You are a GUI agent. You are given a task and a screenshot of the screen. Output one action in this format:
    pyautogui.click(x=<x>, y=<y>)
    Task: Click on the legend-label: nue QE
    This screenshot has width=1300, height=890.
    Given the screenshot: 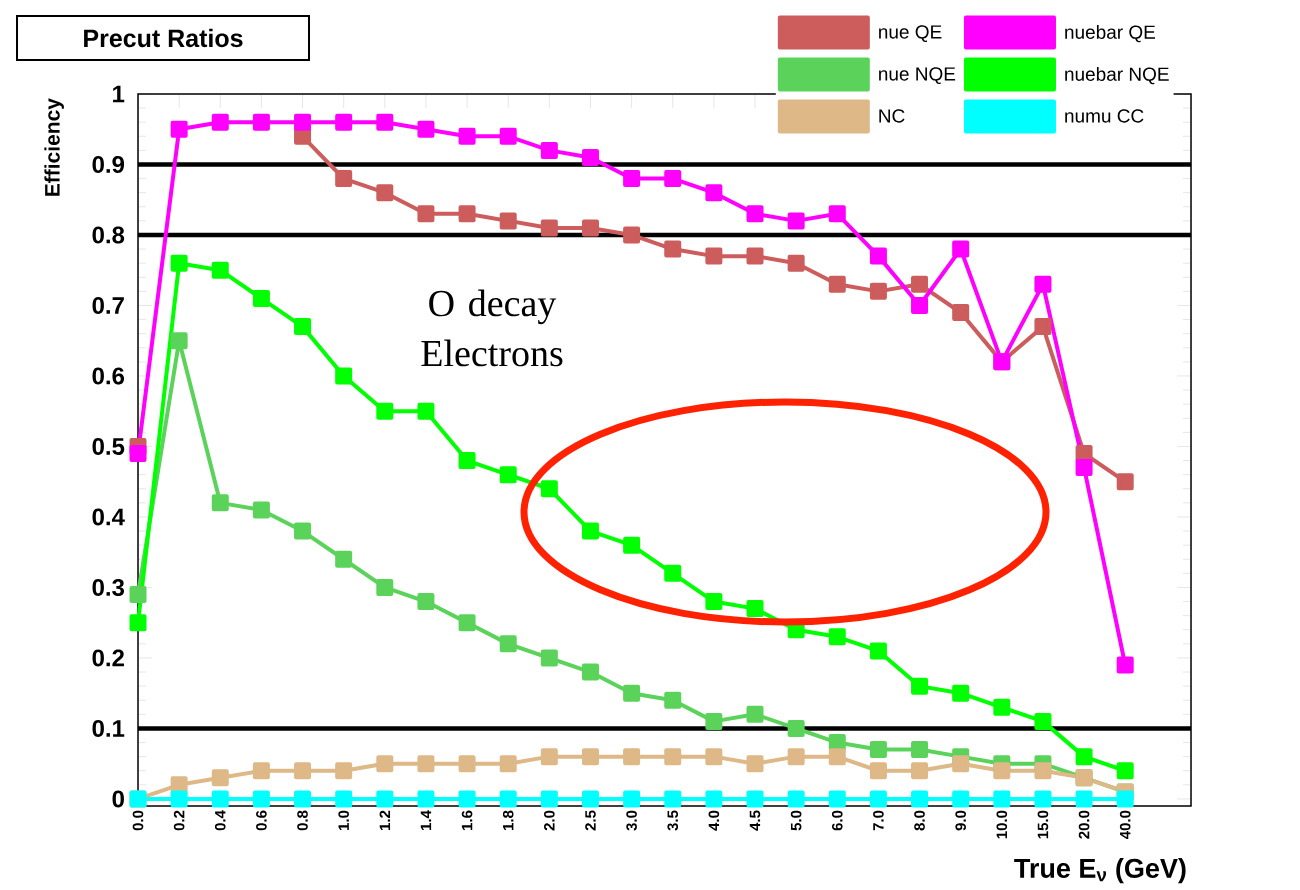 What is the action you would take?
    pyautogui.click(x=910, y=34)
    